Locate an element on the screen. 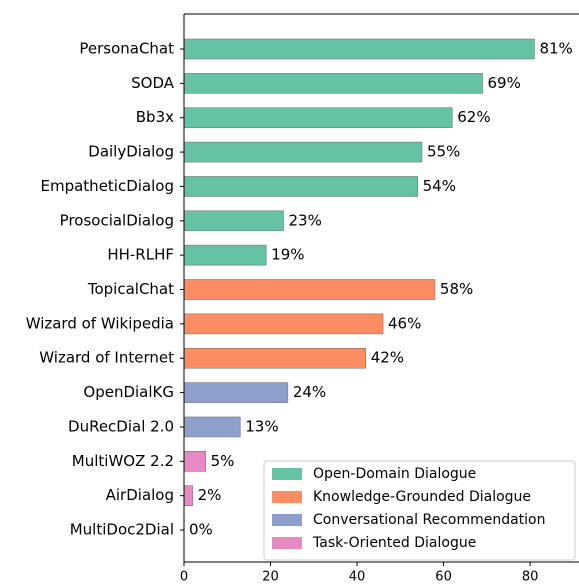  x-tick-label: 80 is located at coordinates (530, 577).